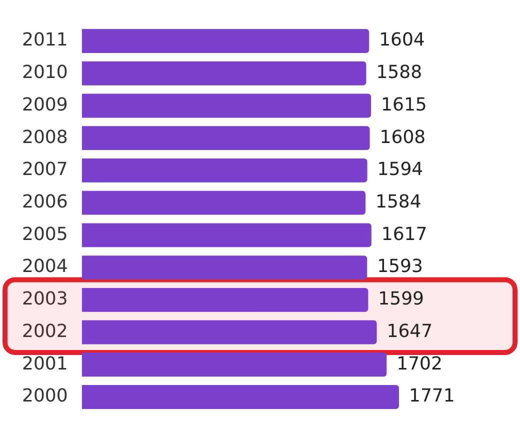  Describe the element at coordinates (399, 73) in the screenshot. I see `data-label: 1588` at that location.